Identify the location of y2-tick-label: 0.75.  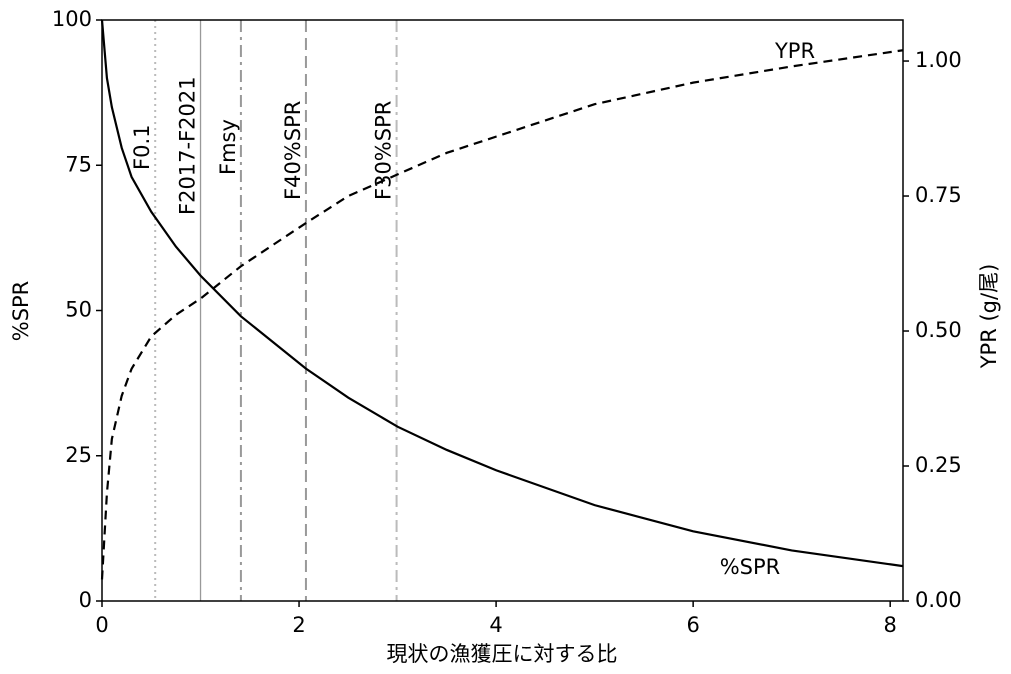
(938, 195).